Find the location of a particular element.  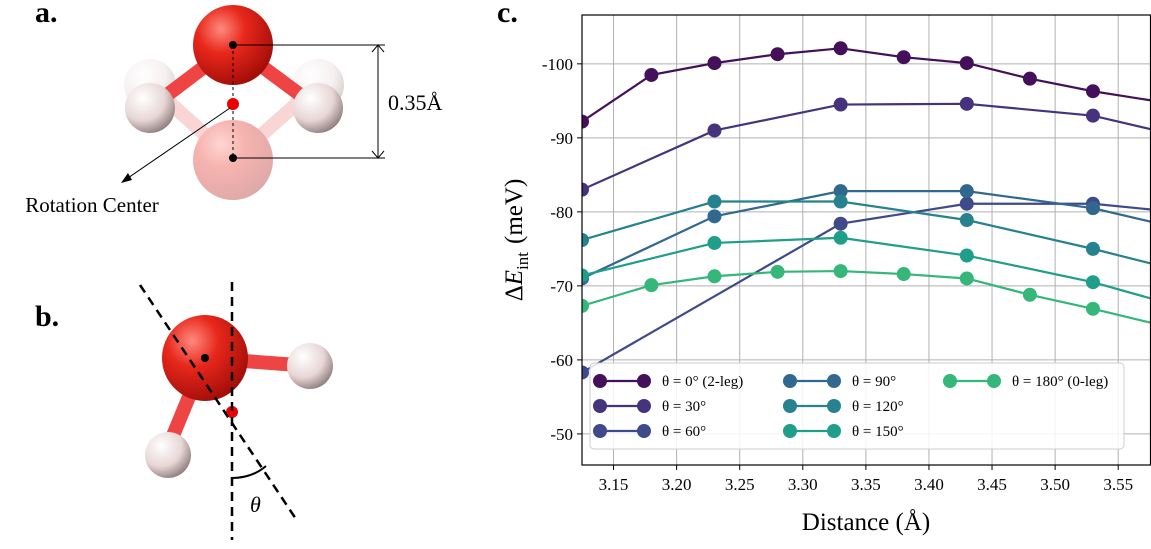

y-tick-label: -70 is located at coordinates (561, 286).